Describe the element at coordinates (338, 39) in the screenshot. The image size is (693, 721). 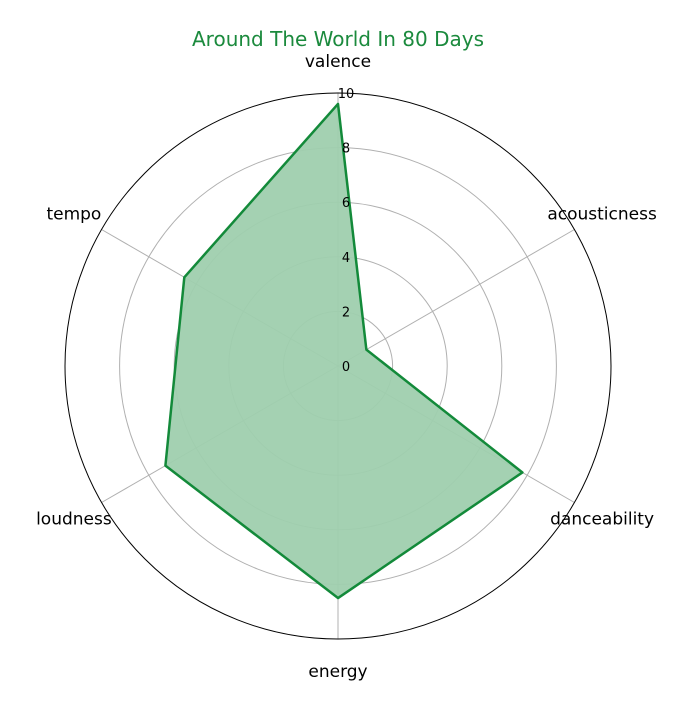
I see `chart-title: Around The World In 80 Days` at that location.